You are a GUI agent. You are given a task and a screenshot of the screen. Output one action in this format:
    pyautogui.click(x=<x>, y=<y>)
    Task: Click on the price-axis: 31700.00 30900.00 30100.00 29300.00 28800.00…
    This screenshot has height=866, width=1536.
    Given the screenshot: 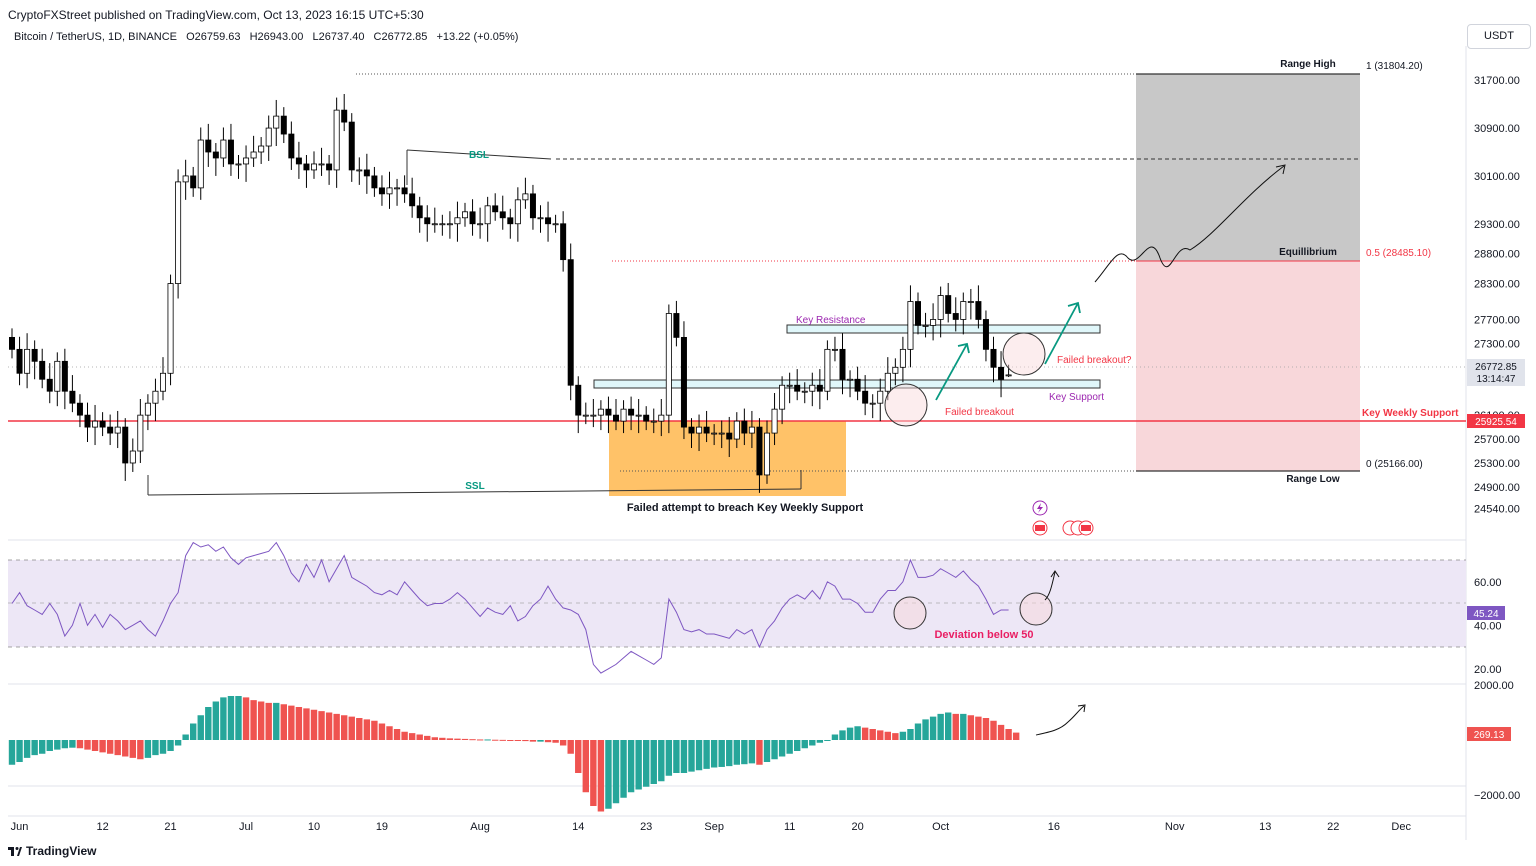 What is the action you would take?
    pyautogui.click(x=1497, y=295)
    